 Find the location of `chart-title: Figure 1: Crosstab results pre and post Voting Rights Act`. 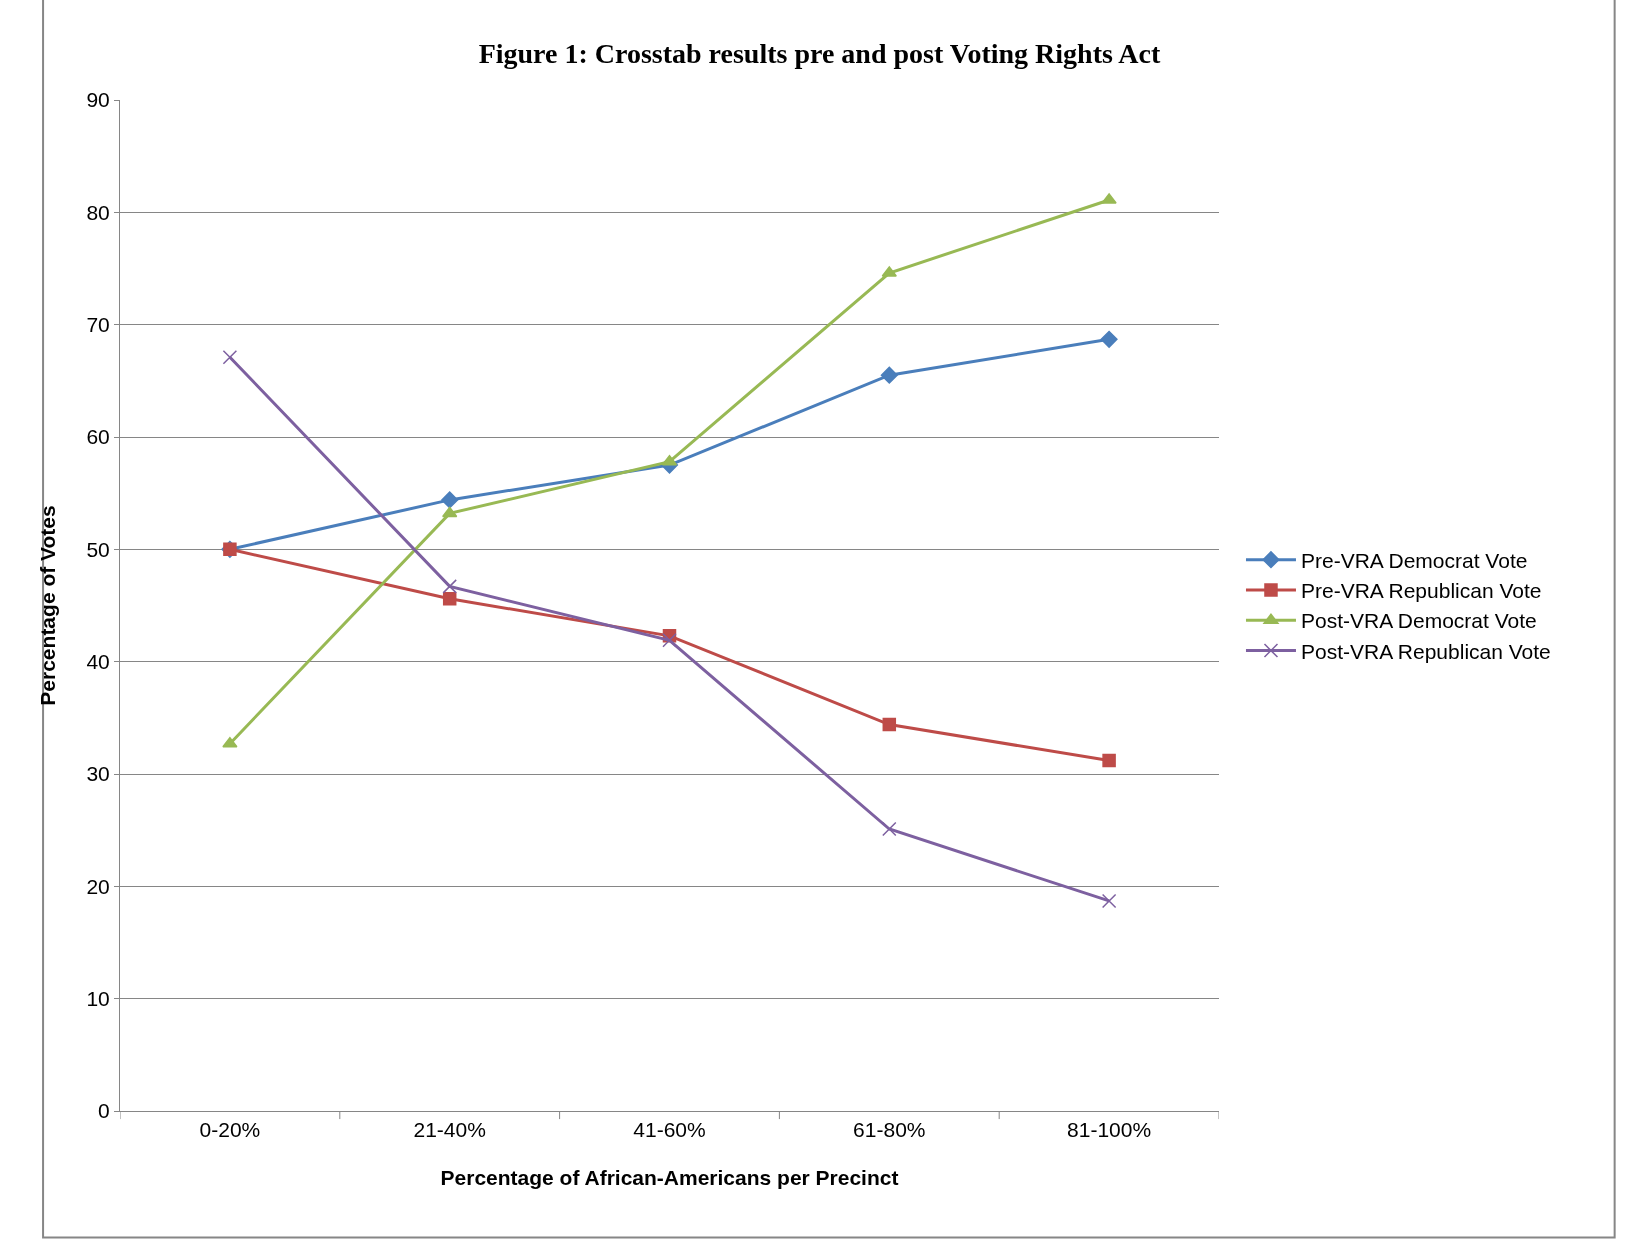

chart-title: Figure 1: Crosstab results pre and post Voting Rights Act is located at coordinates (820, 54).